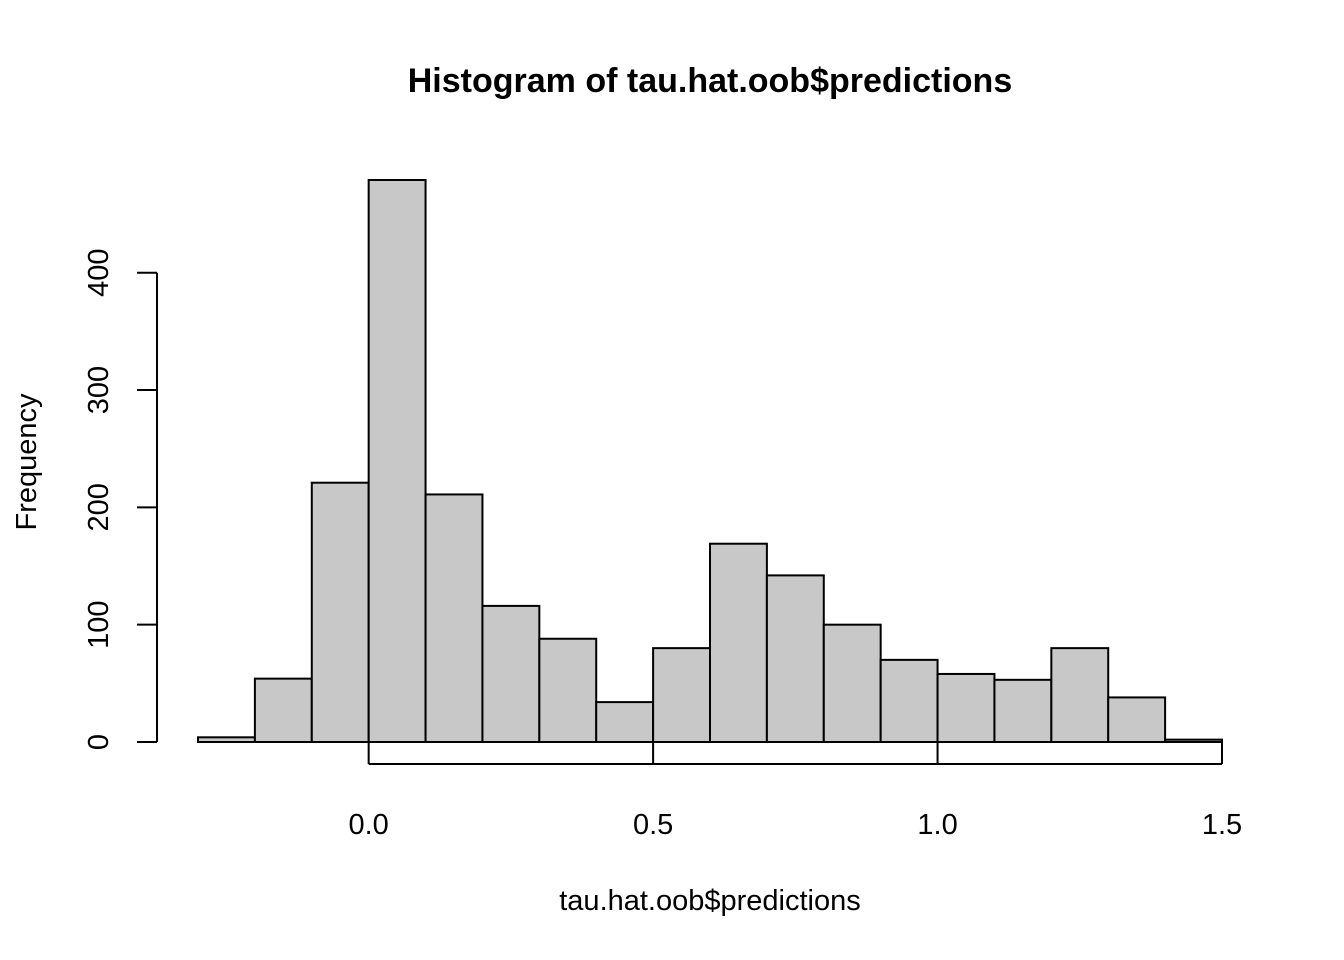 The height and width of the screenshot is (960, 1344). Describe the element at coordinates (937, 825) in the screenshot. I see `x-tick-label: 1.0` at that location.